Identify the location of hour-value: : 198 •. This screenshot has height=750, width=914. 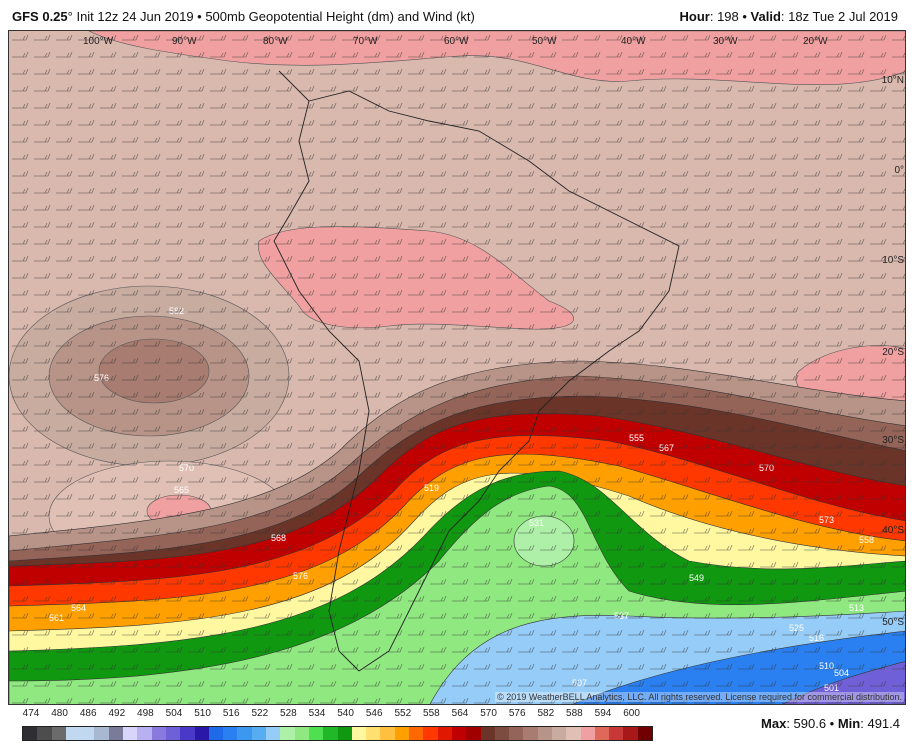
(730, 16).